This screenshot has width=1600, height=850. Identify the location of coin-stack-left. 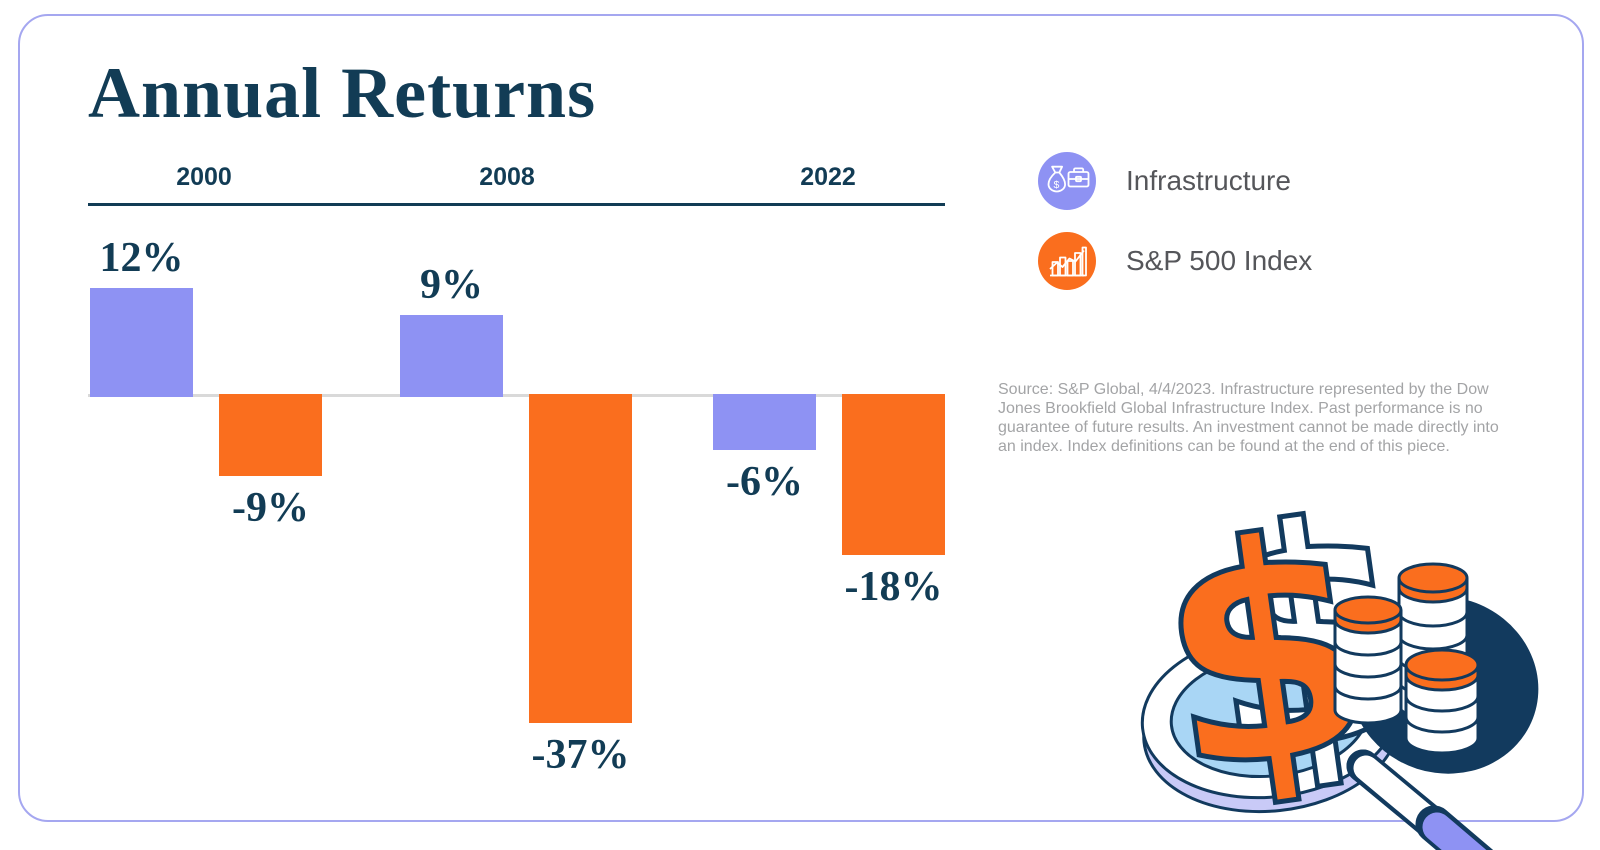
(1368, 660).